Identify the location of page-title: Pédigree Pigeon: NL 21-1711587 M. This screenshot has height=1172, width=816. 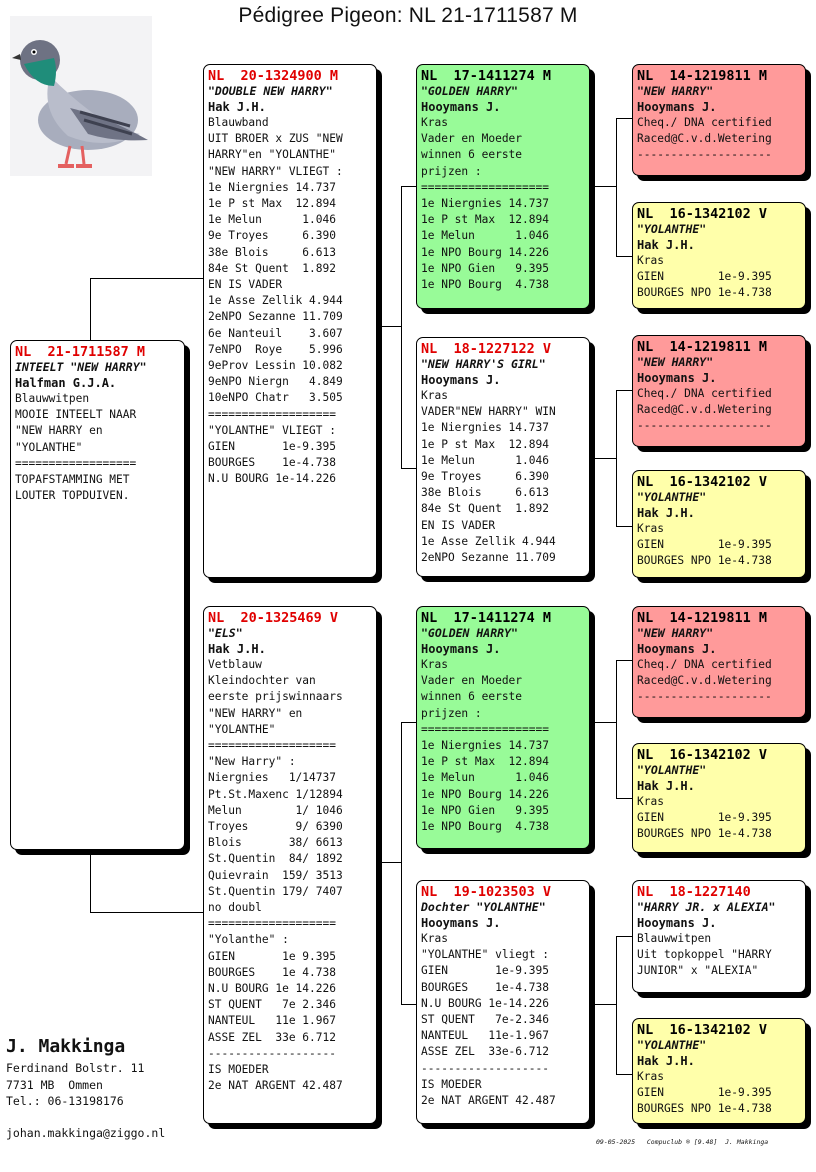
(408, 15).